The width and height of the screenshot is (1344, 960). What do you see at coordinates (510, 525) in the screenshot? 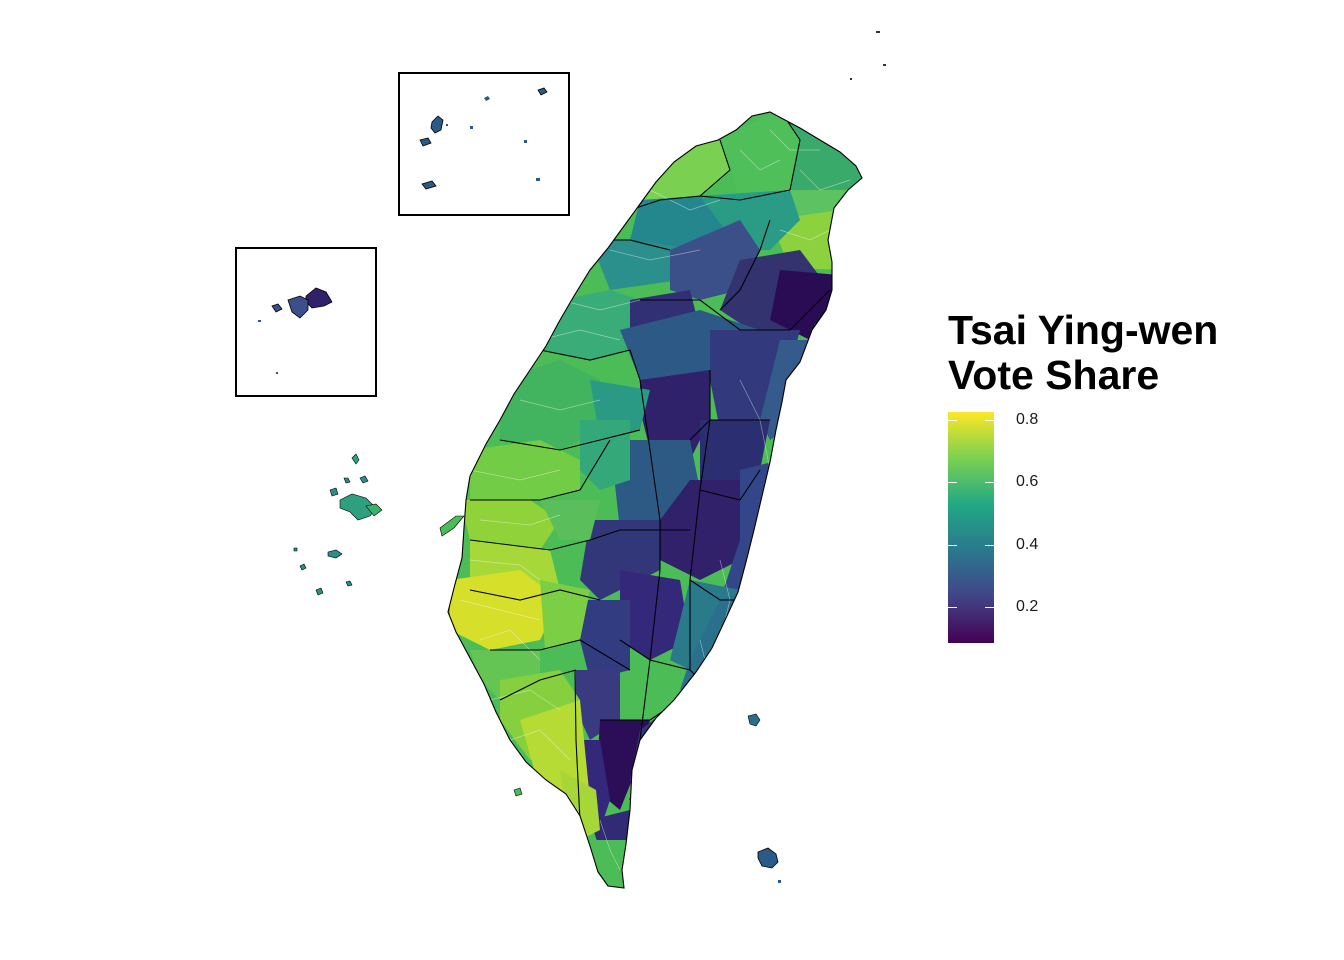
I see `region-yunlin` at bounding box center [510, 525].